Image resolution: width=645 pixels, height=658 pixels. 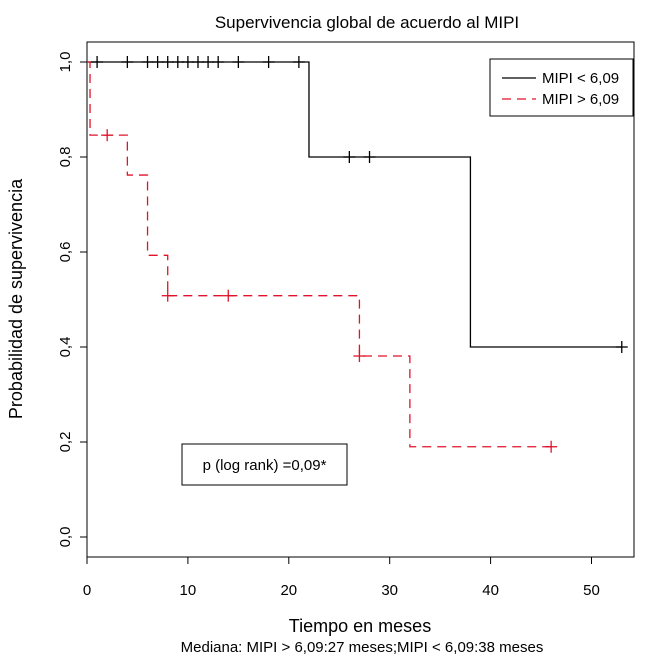 I want to click on x-tick-label: 40, so click(x=490, y=590).